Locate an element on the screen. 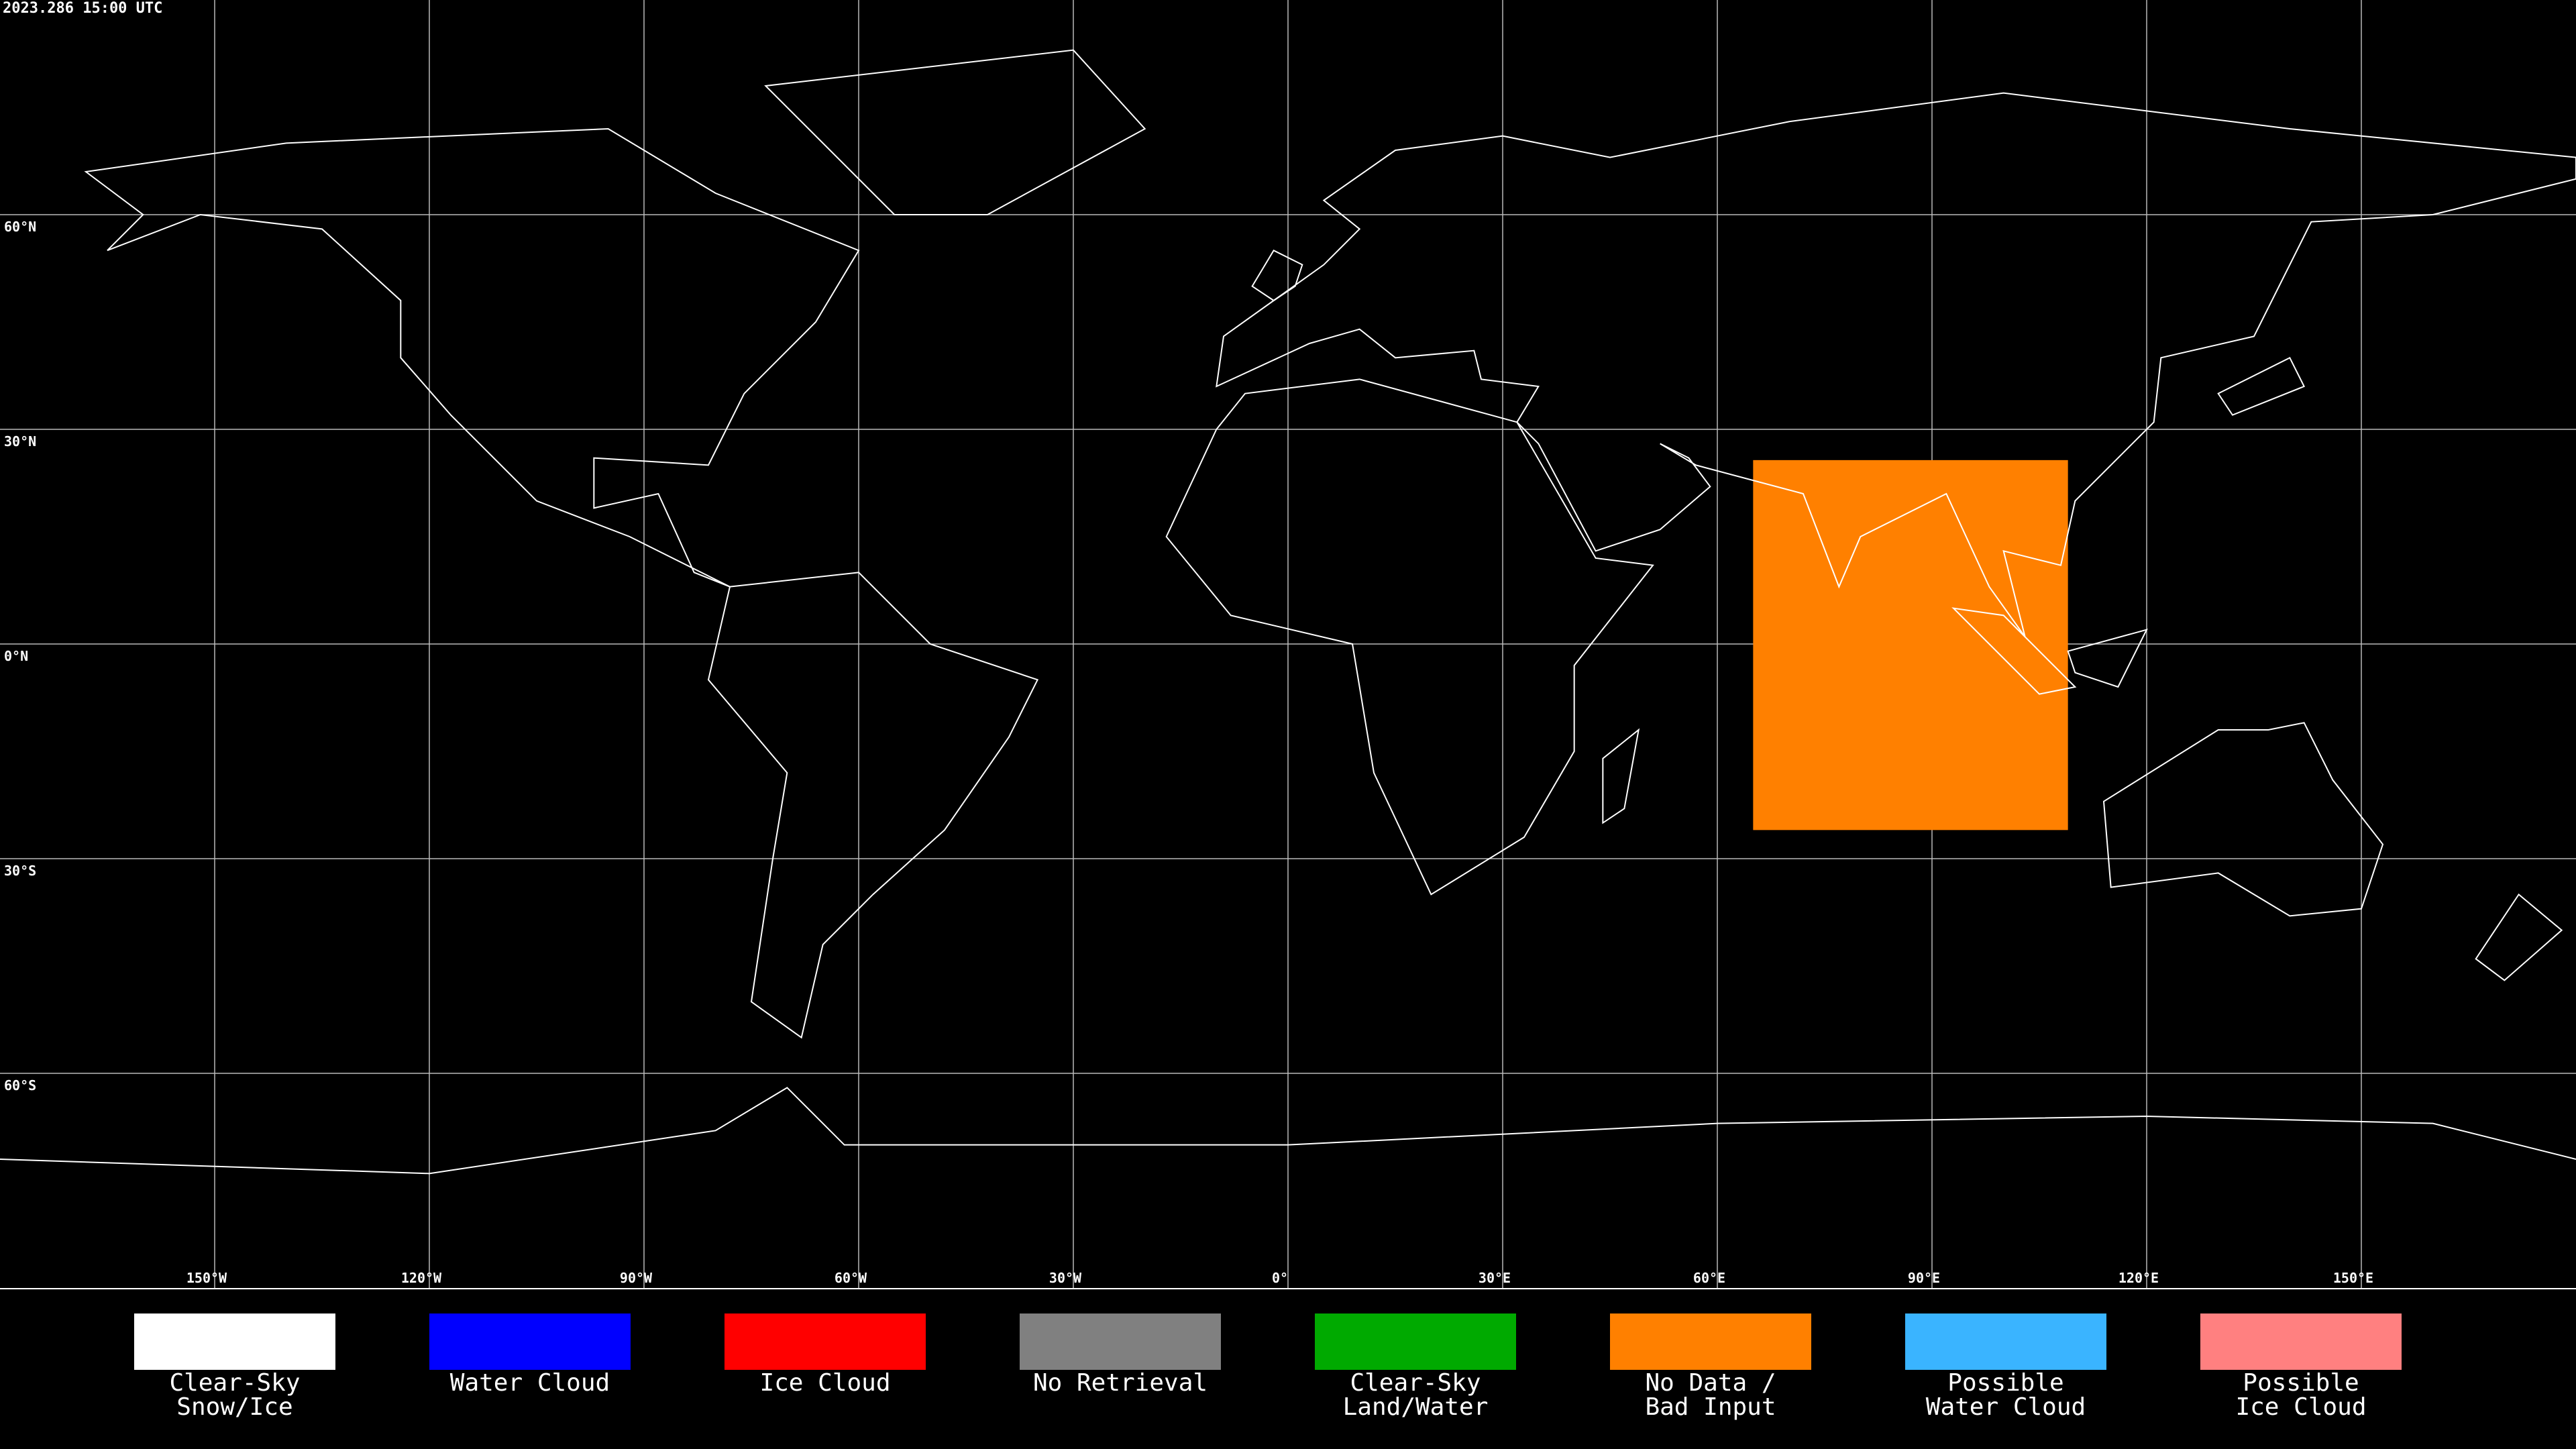 The image size is (2576, 1449). legend-label: Clear-Sky Snow/Ice is located at coordinates (234, 1395).